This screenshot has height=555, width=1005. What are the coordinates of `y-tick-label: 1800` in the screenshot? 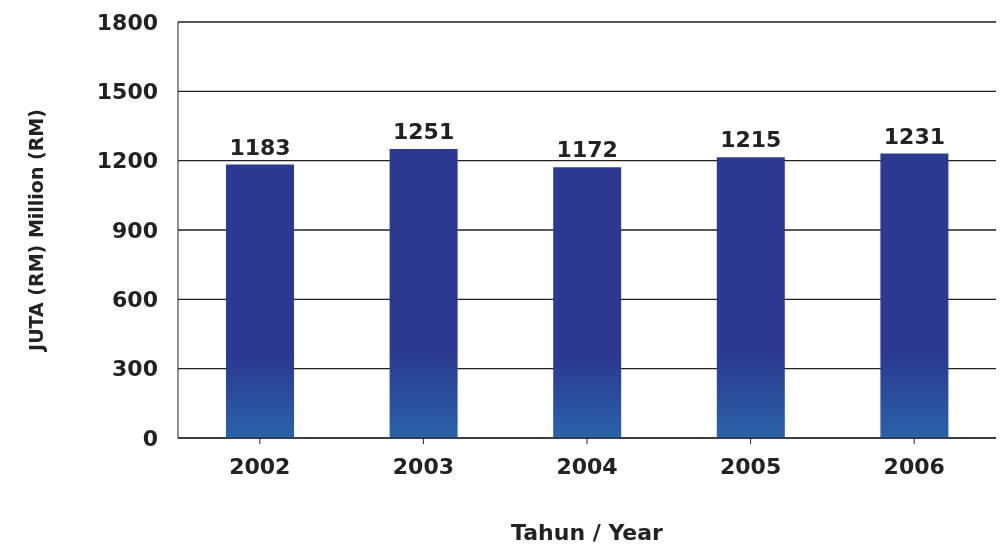 It's located at (127, 22).